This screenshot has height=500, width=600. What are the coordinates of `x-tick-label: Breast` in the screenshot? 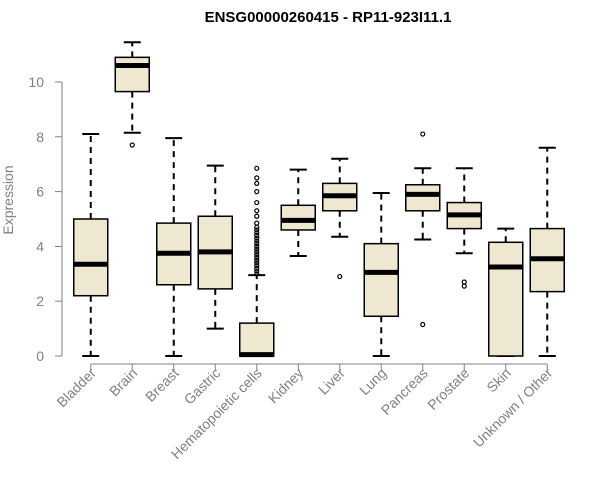 It's located at (162, 385).